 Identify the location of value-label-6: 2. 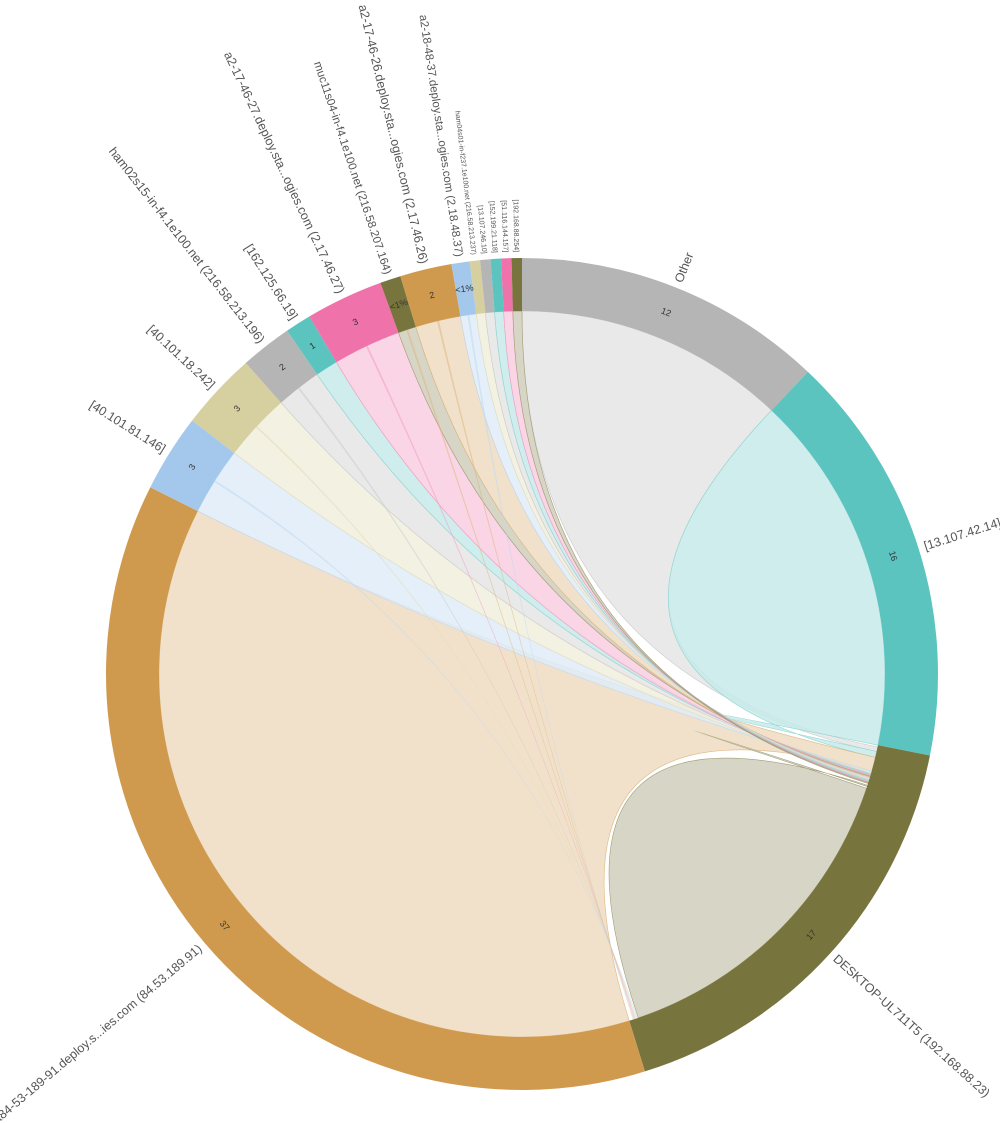
(282, 367).